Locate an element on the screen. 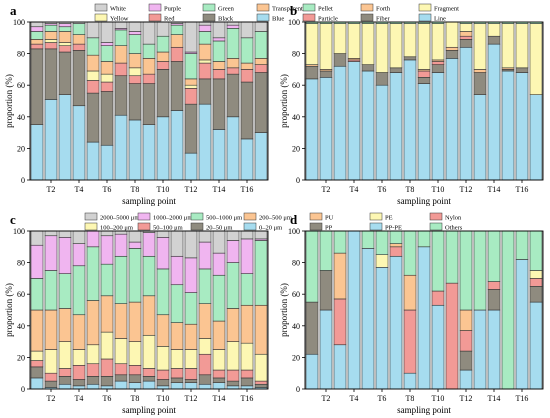 The width and height of the screenshot is (550, 418). y-axis-title: proportion (%) is located at coordinates (9, 310).